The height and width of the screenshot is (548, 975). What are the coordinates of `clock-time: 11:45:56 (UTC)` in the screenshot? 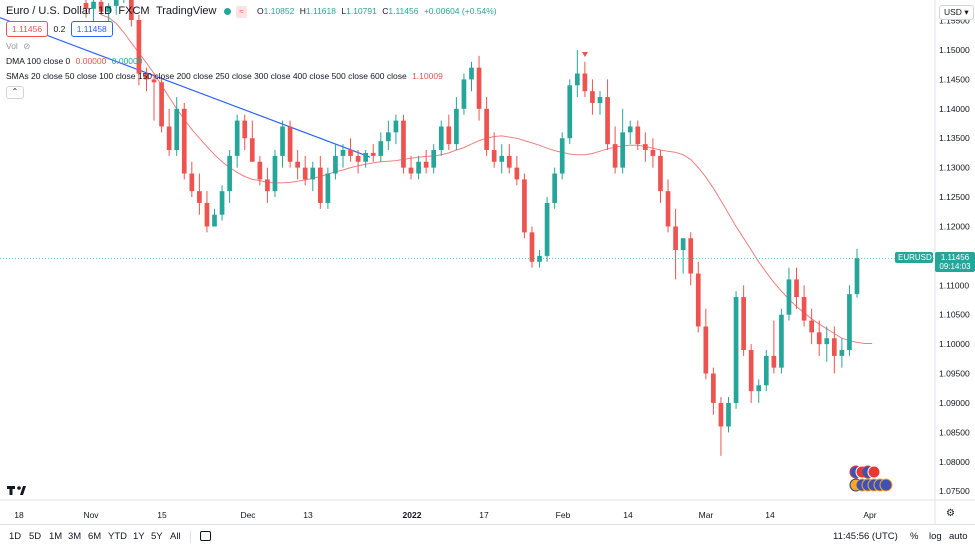 It's located at (865, 536).